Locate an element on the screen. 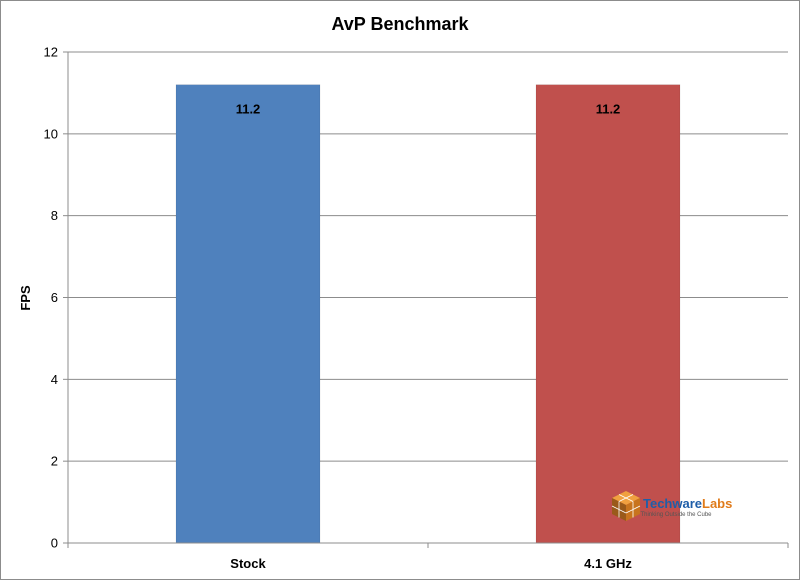 The width and height of the screenshot is (800, 580). y-tick-label: 4 is located at coordinates (54, 379).